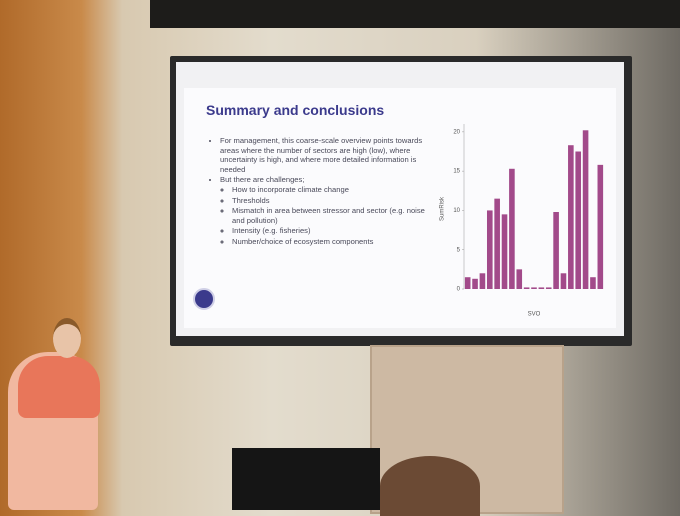  What do you see at coordinates (459, 250) in the screenshot?
I see `y-tick-label: 5` at bounding box center [459, 250].